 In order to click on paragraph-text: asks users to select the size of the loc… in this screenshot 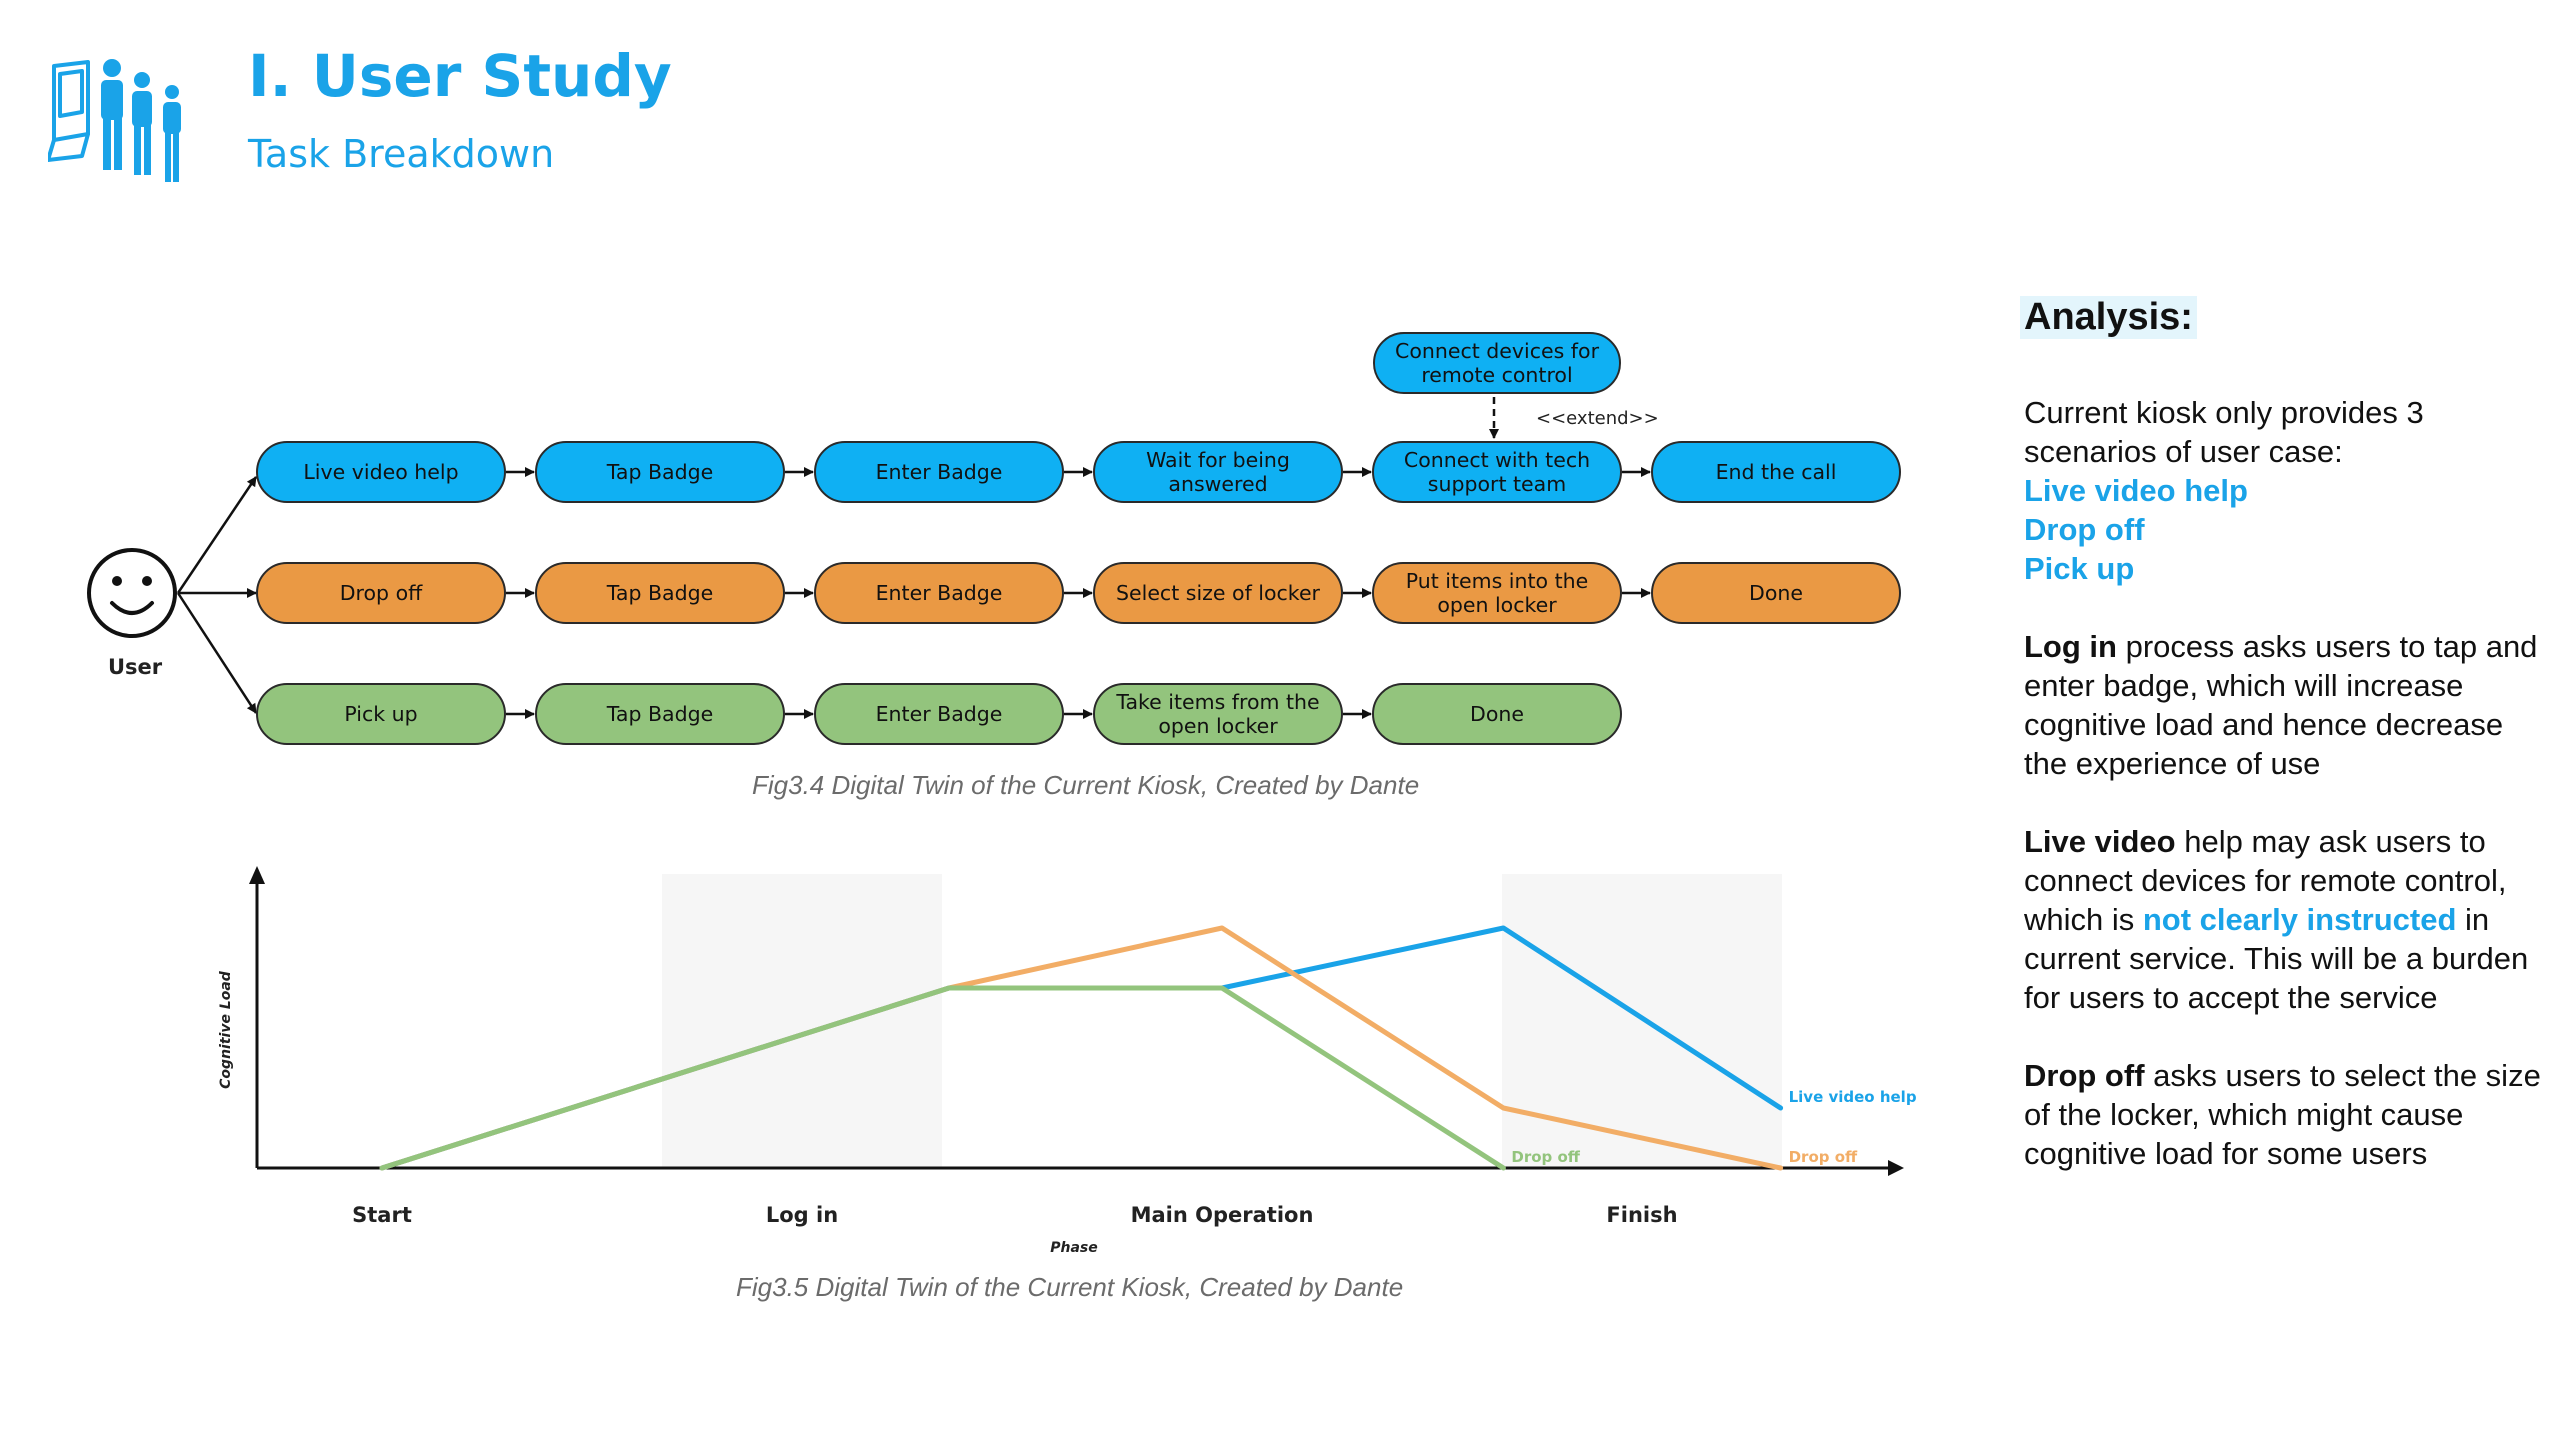, I will do `click(2282, 1114)`.